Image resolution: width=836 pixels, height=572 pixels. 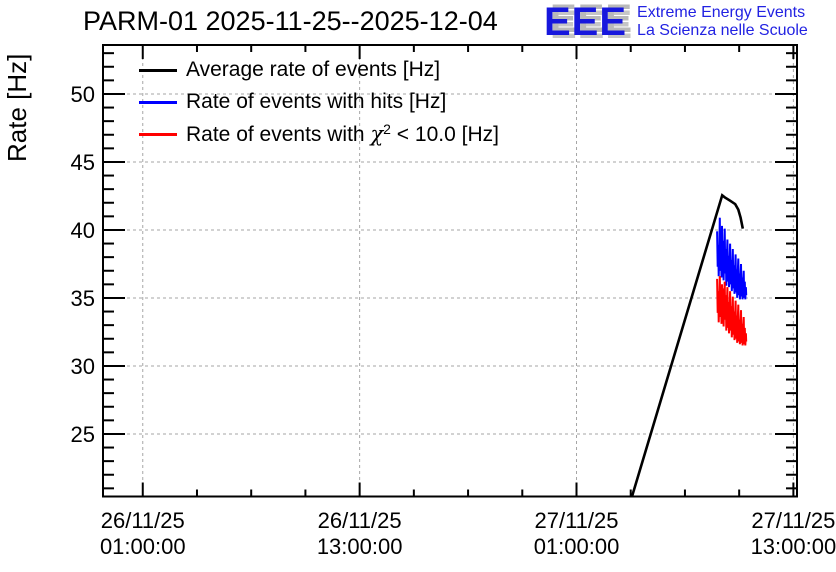 I want to click on eee-letters: EEE, so click(x=586, y=22).